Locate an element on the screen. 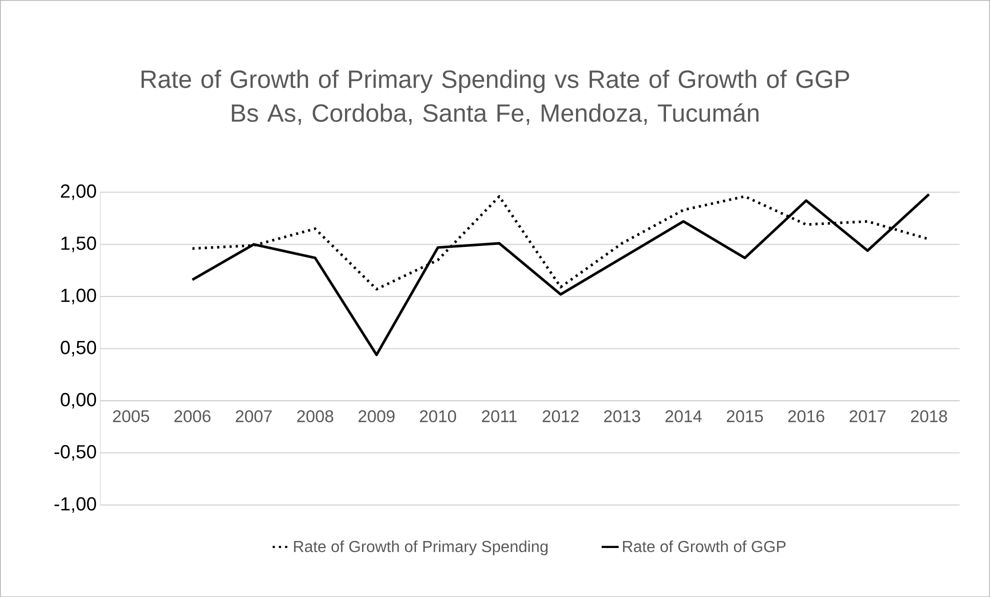  y-tick-label: -0,50 is located at coordinates (75, 452).